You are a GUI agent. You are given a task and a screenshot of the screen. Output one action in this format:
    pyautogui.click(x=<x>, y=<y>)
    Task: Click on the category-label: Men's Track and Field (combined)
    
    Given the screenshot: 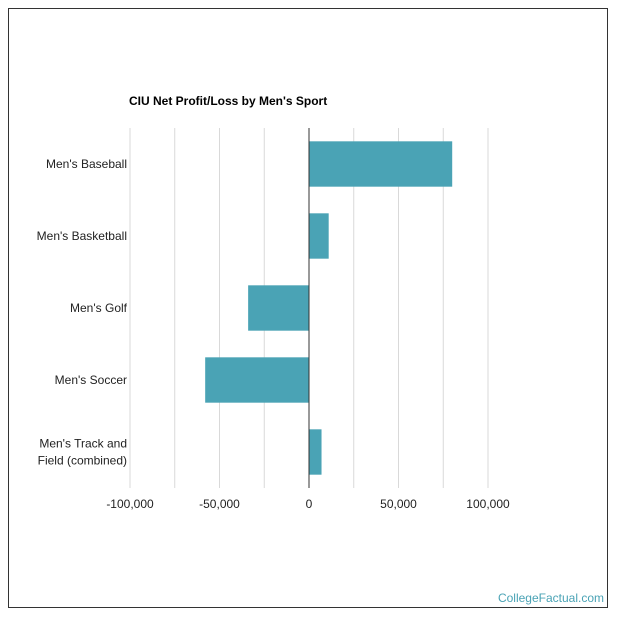 What is the action you would take?
    pyautogui.click(x=82, y=452)
    